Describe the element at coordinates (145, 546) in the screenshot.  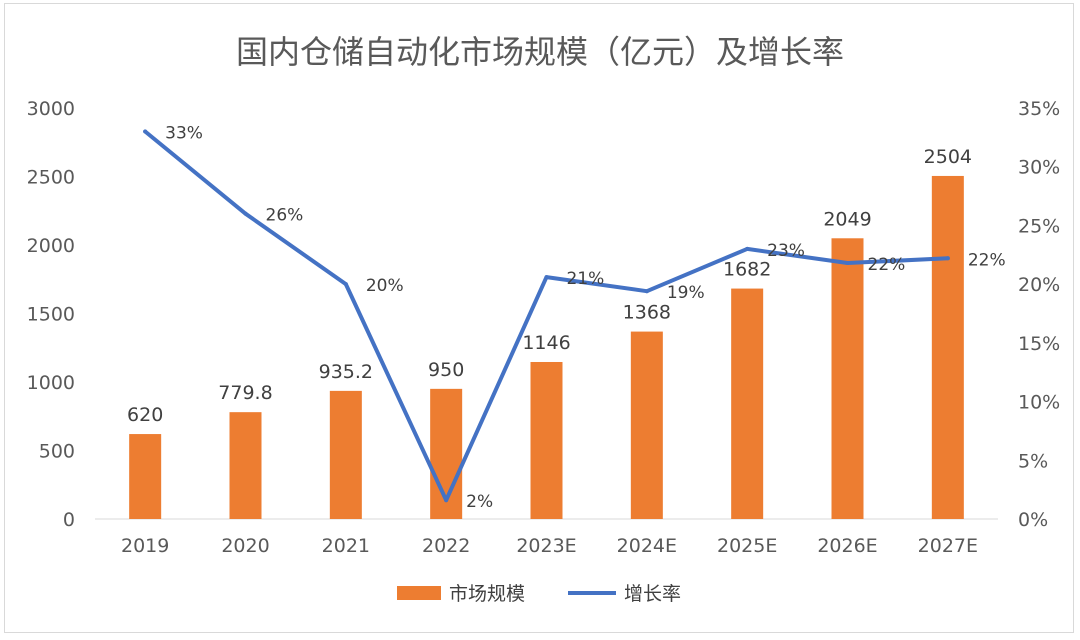
I see `x-tick-label: 2019` at that location.